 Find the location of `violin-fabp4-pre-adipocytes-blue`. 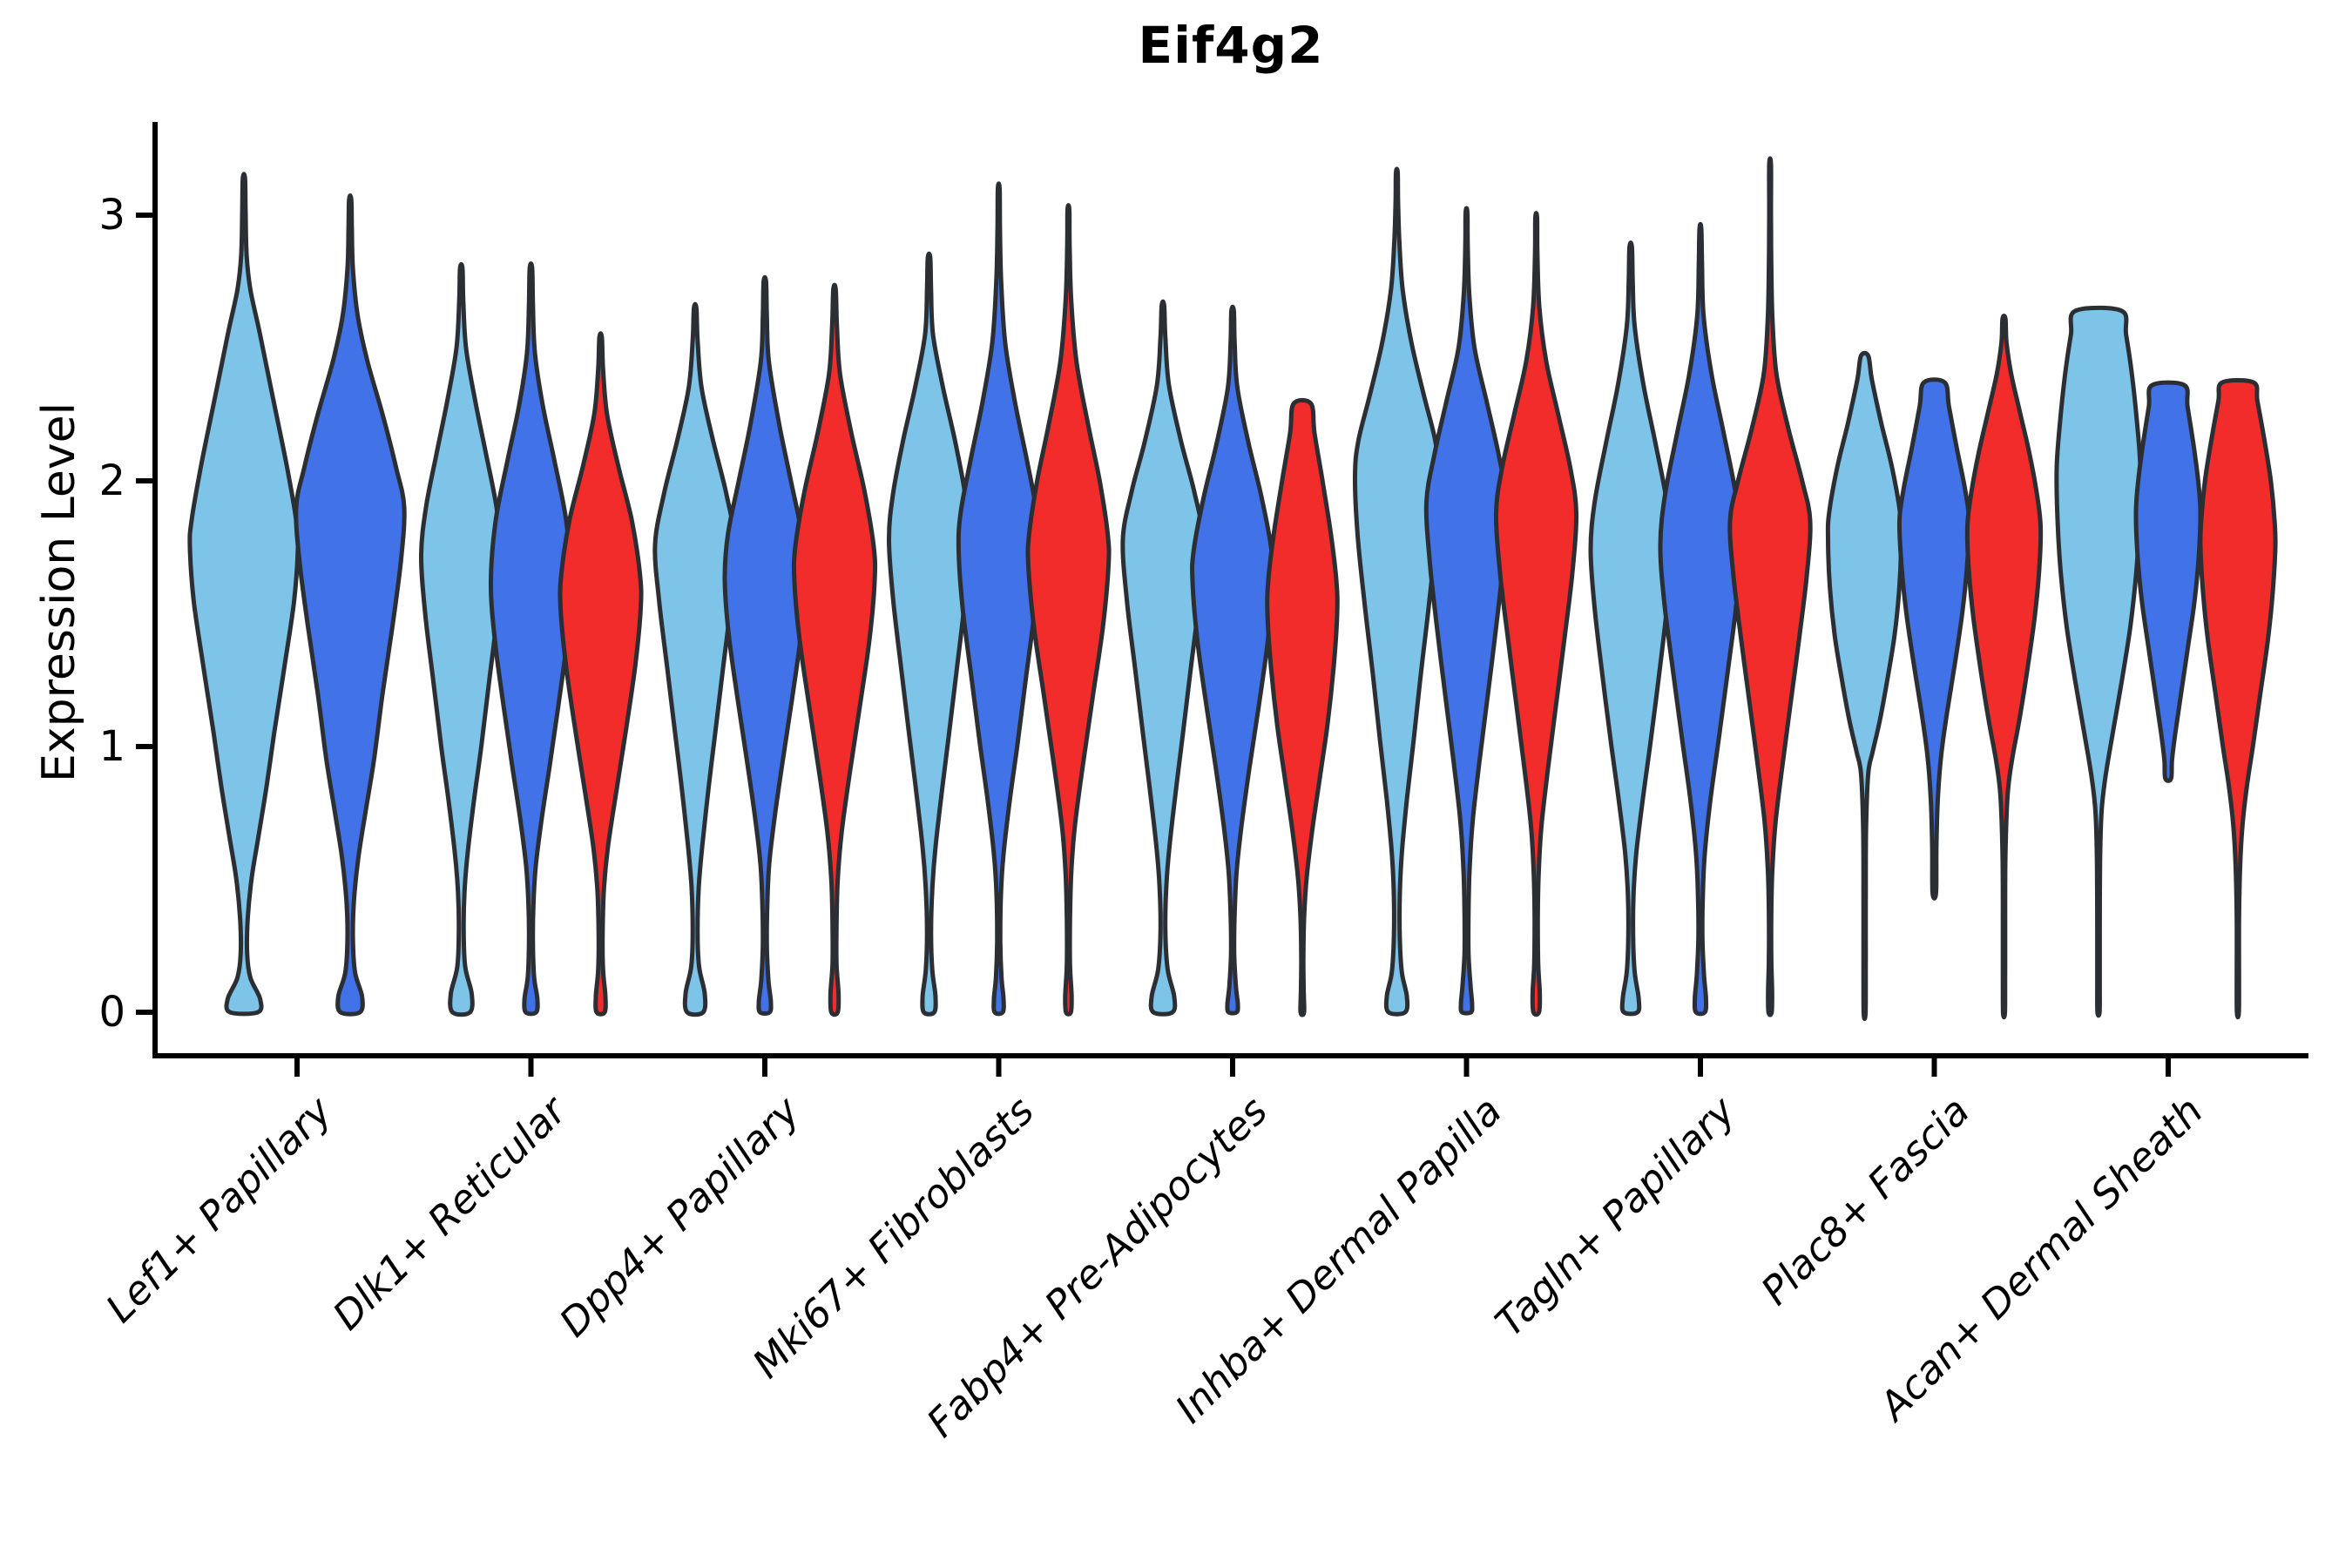

violin-fabp4-pre-adipocytes-blue is located at coordinates (1232, 660).